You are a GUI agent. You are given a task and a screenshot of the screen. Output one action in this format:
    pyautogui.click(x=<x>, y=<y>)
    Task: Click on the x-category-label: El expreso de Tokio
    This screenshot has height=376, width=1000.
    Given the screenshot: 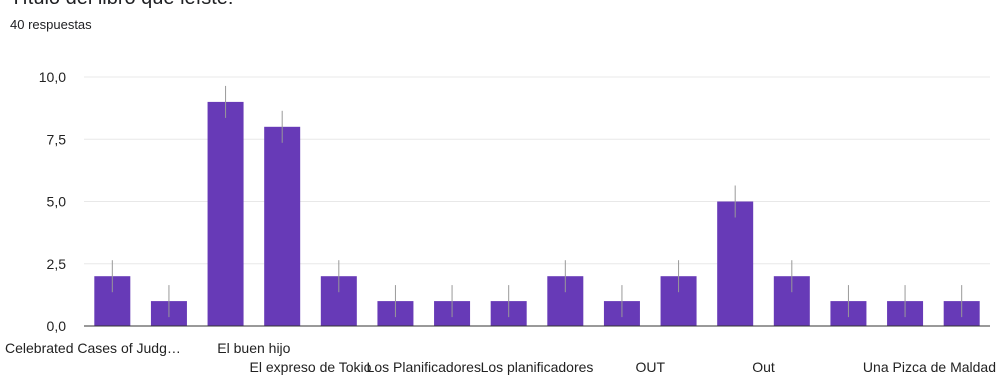 What is the action you would take?
    pyautogui.click(x=311, y=367)
    